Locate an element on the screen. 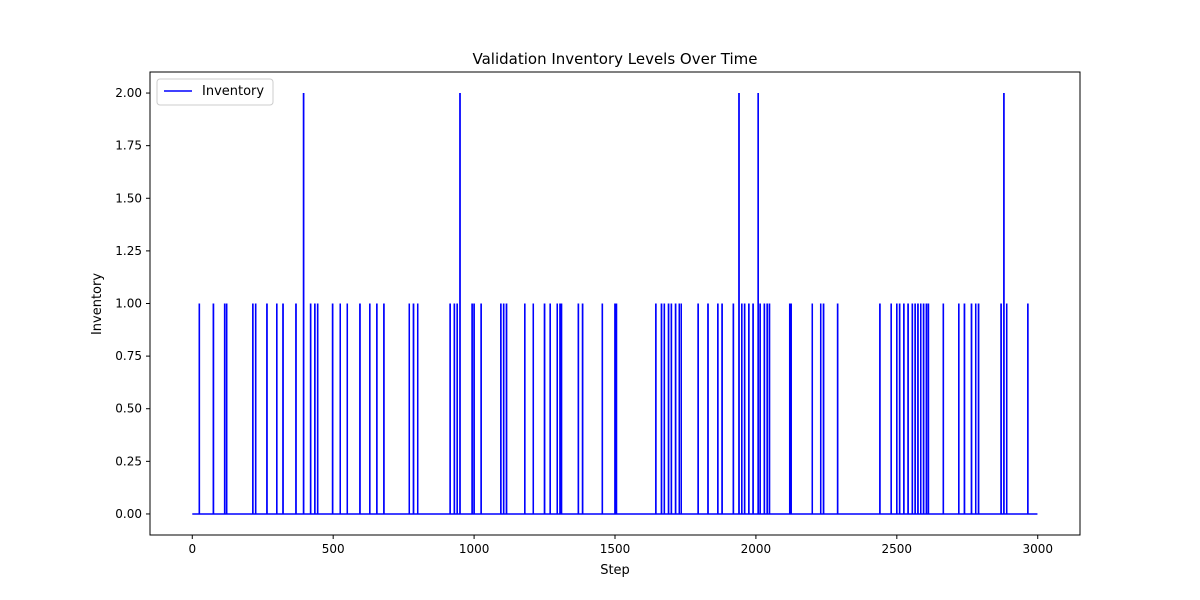  x-tick-label: 2000 is located at coordinates (756, 549).